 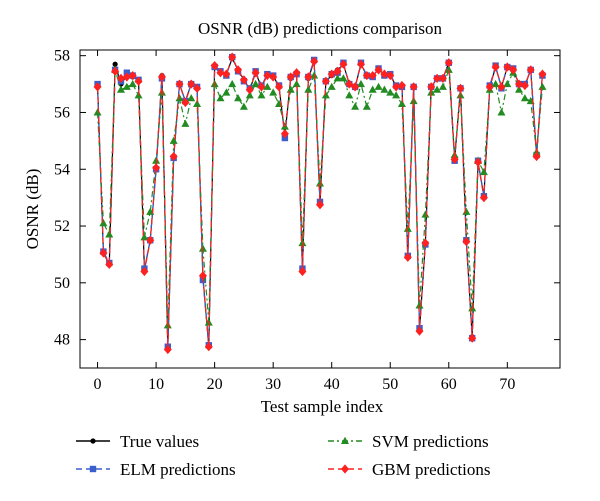 I want to click on x-axis-label: Test sample index, so click(x=322, y=406).